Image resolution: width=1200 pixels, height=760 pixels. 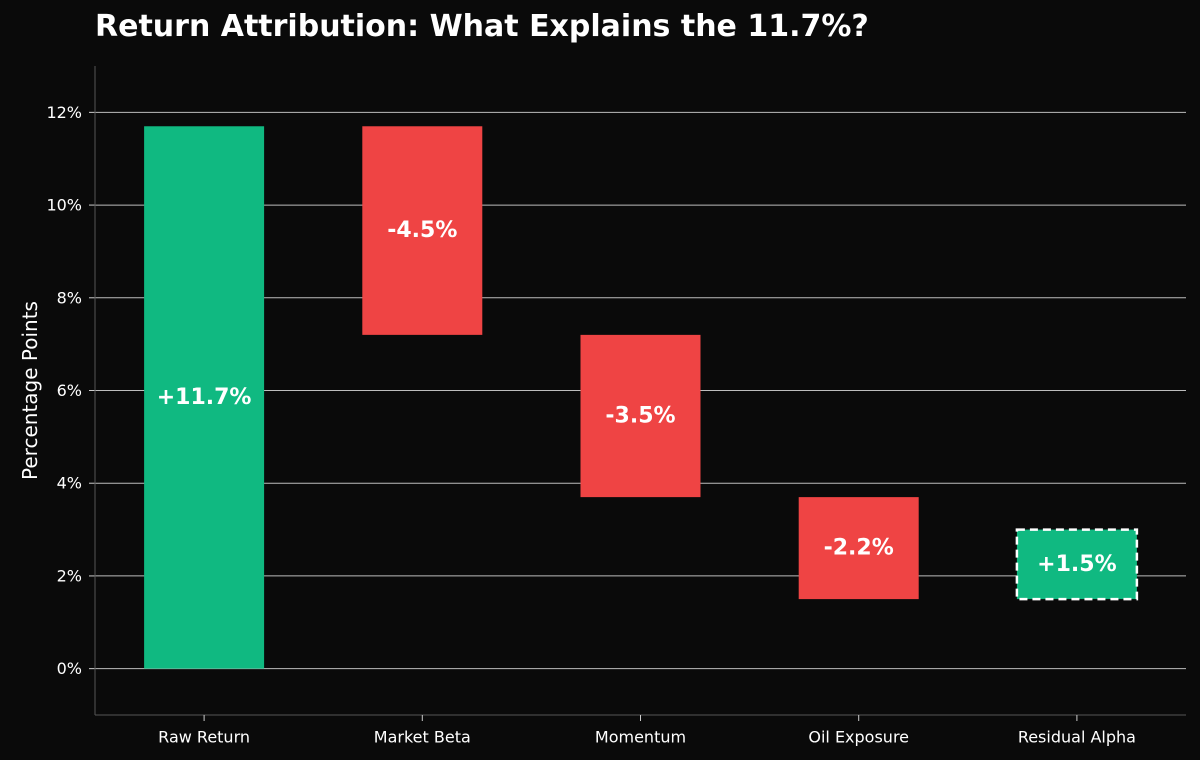 I want to click on bar-residual-alpha, so click(x=1077, y=564).